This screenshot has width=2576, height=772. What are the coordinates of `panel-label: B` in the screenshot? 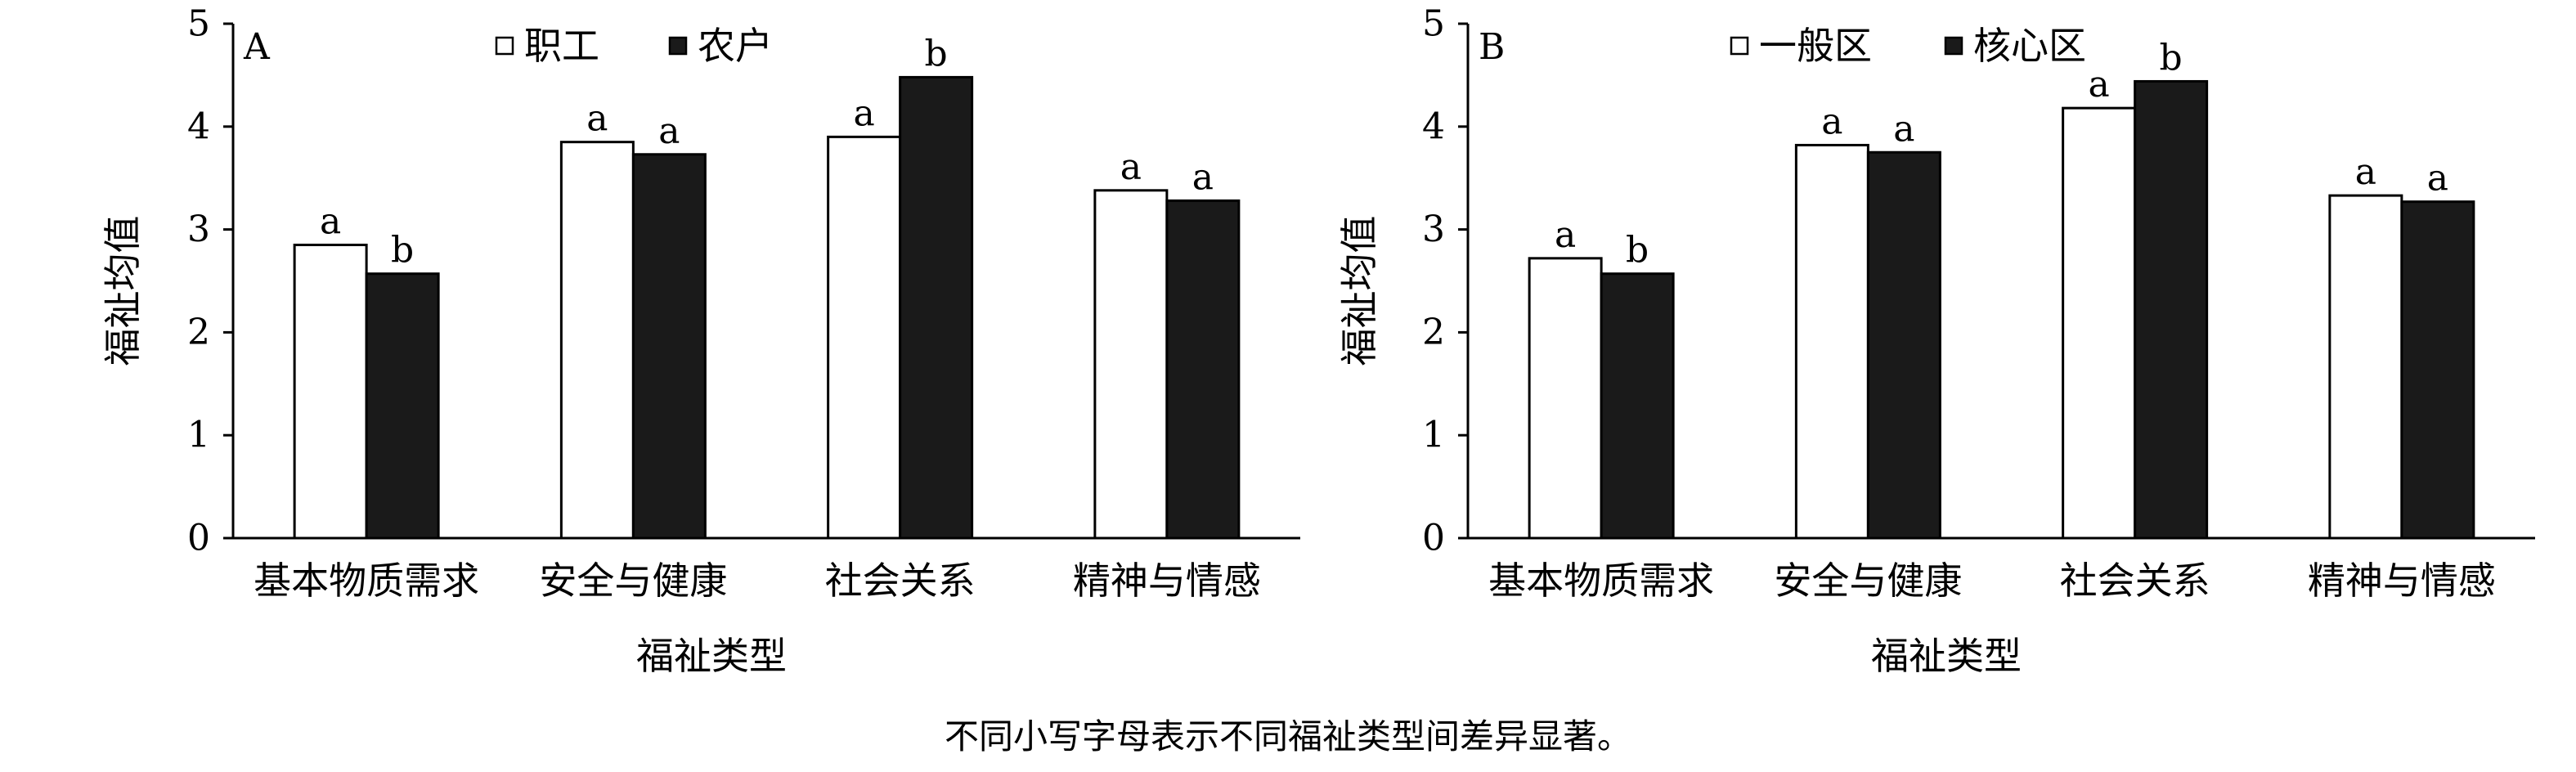 It's located at (1492, 47).